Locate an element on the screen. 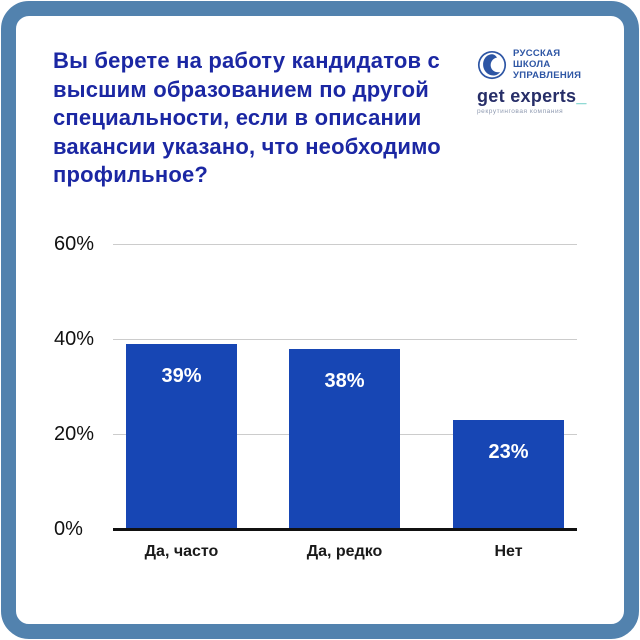 The image size is (640, 640). rsu-logo-icon is located at coordinates (492, 65).